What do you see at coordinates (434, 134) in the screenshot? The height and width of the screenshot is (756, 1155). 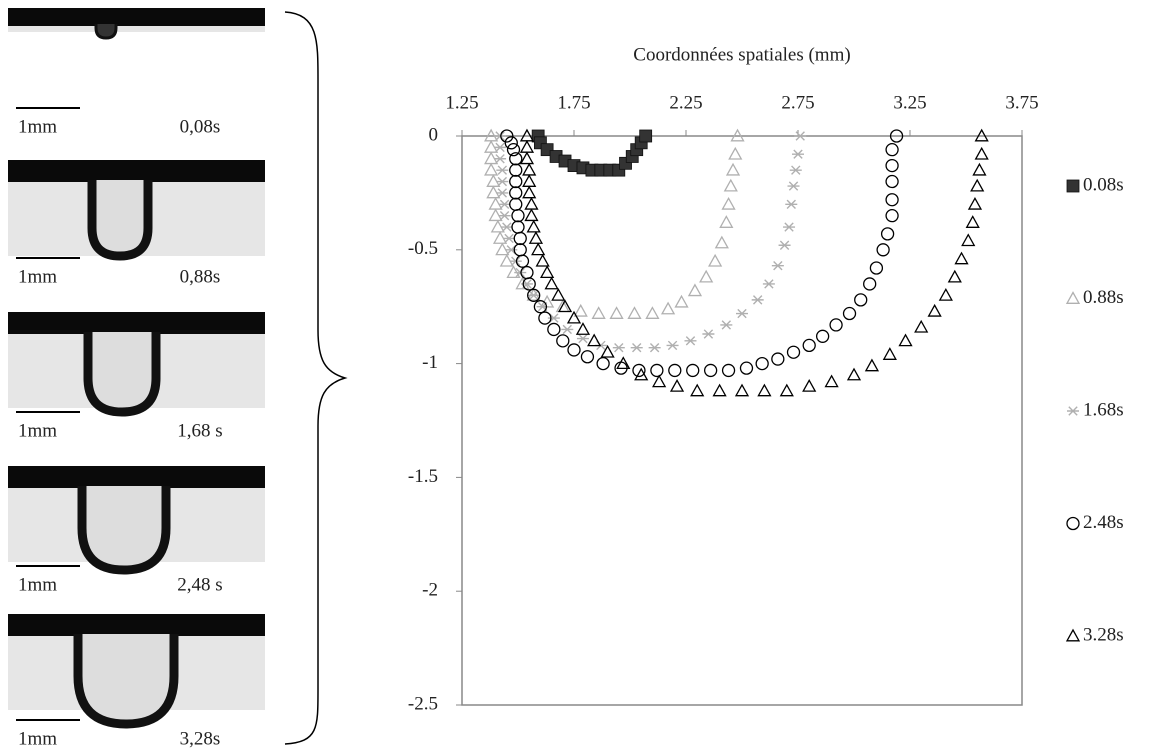 I see `y-tick-label: 0` at bounding box center [434, 134].